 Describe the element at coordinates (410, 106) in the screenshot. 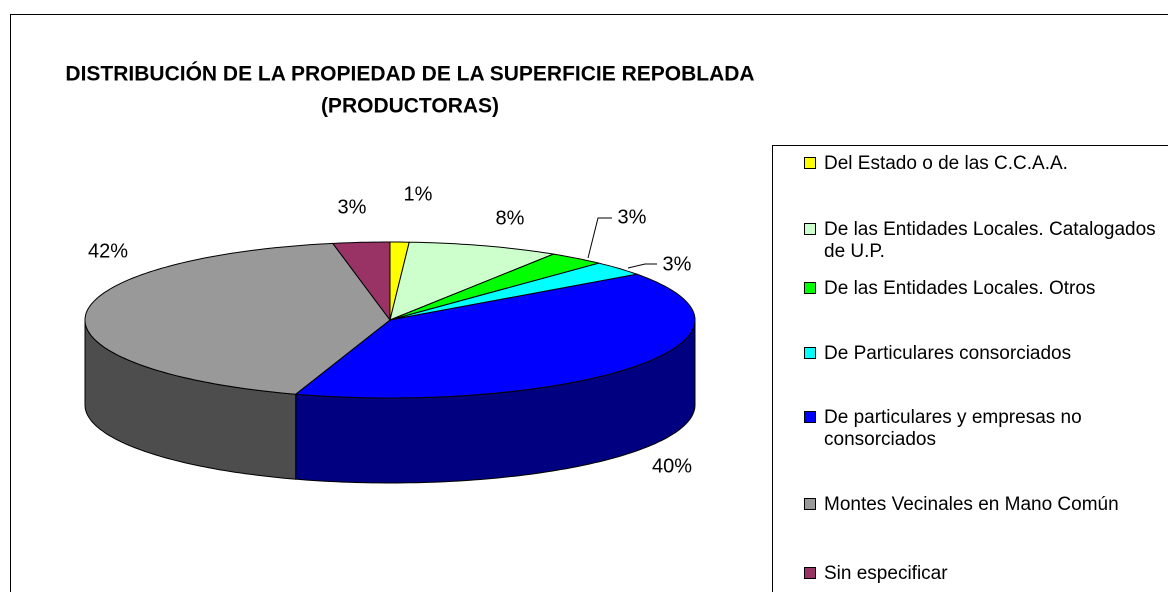

I see `chart-title: (PRODUCTORAS)` at that location.